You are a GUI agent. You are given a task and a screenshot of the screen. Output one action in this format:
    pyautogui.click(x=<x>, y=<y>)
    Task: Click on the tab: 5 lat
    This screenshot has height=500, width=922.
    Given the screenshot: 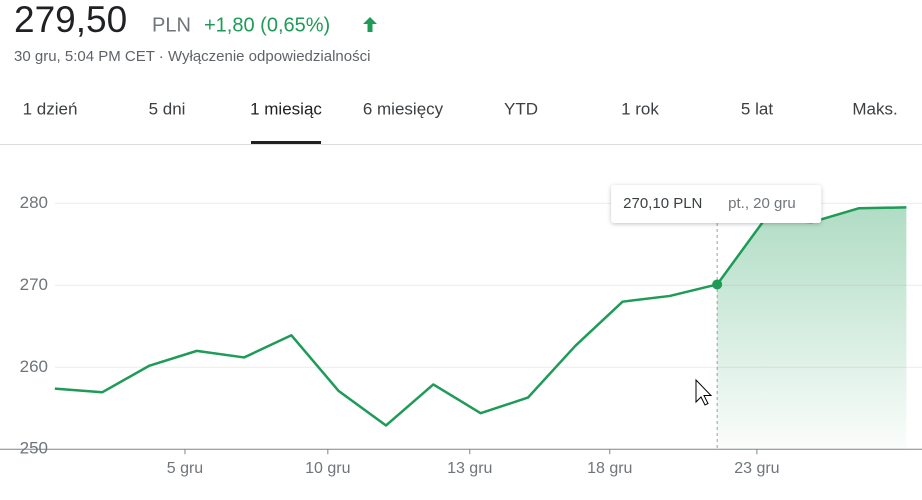 What is the action you would take?
    pyautogui.click(x=757, y=108)
    